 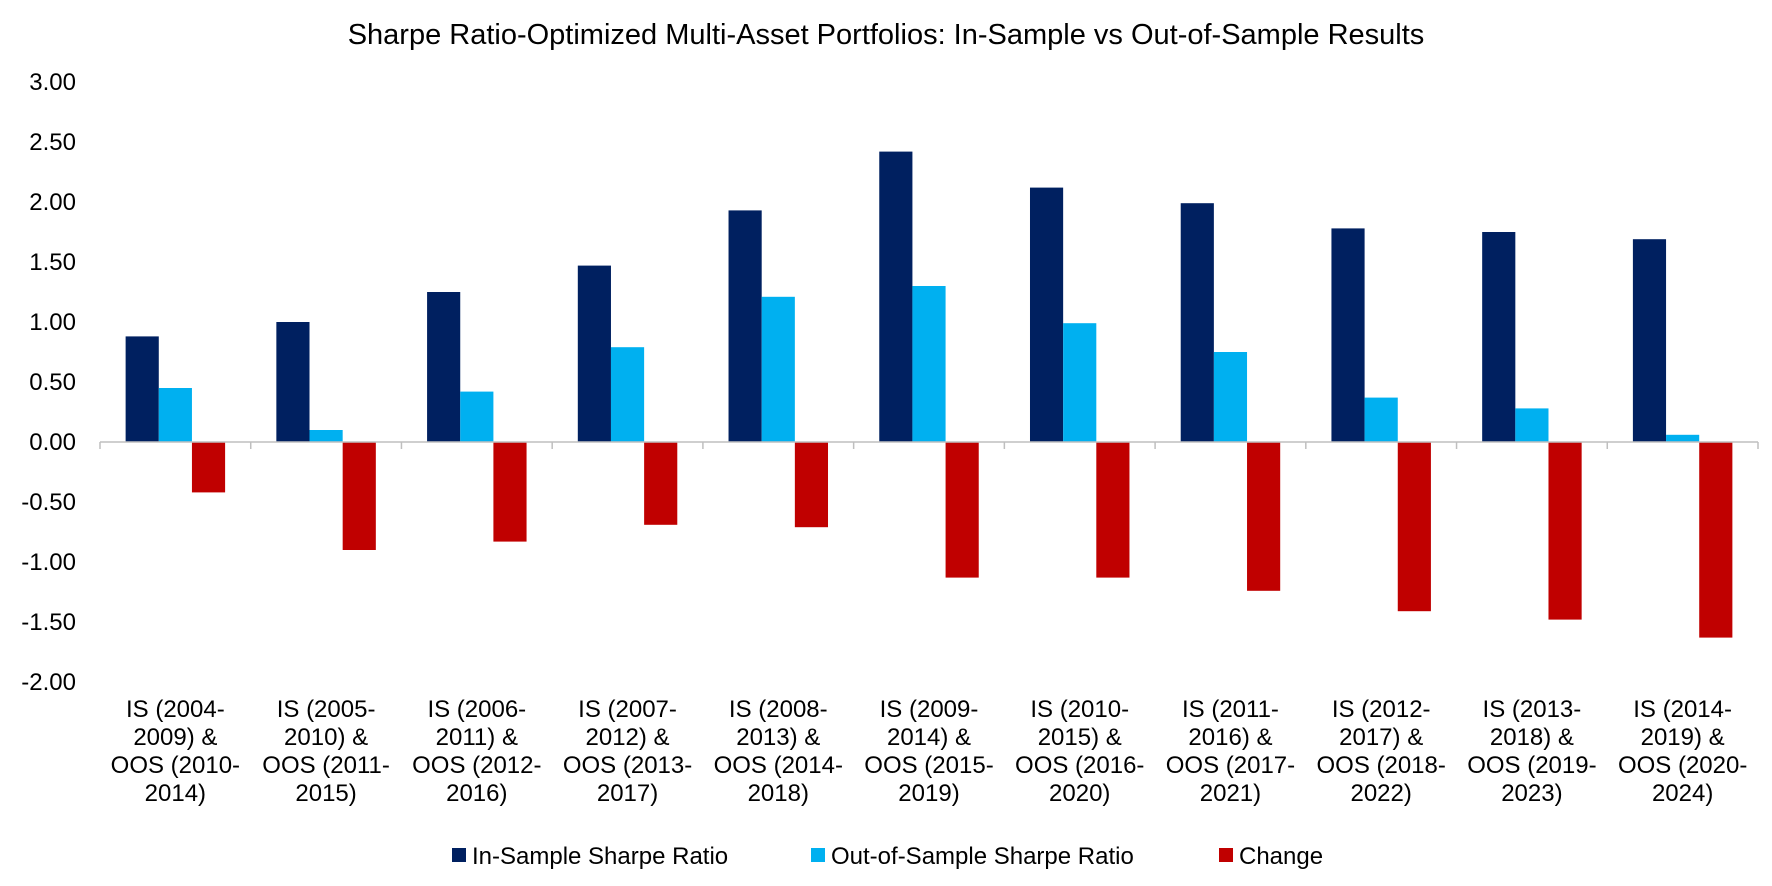 What do you see at coordinates (1230, 793) in the screenshot?
I see `x-tick-label-line: 2021)` at bounding box center [1230, 793].